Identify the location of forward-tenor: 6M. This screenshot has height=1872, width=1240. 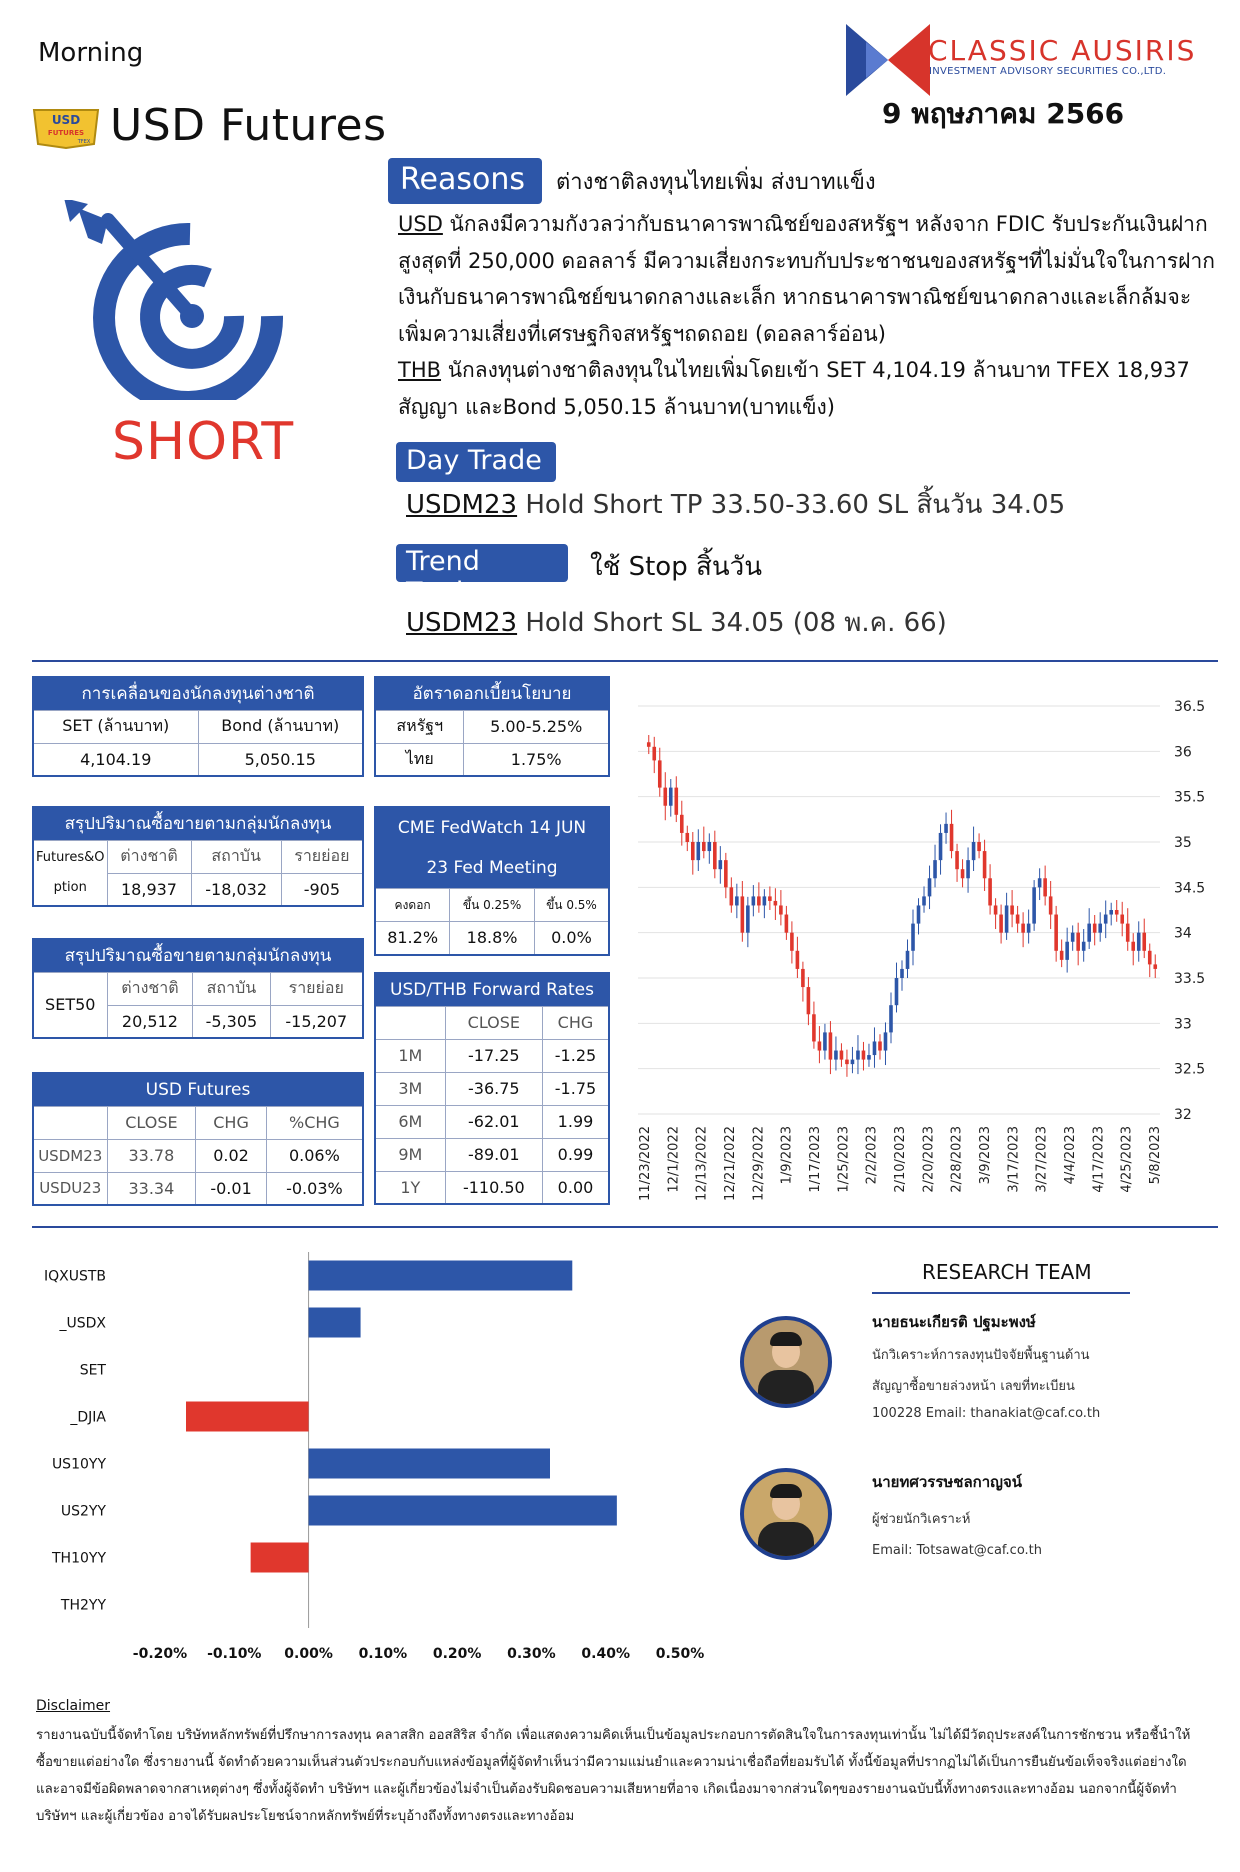
(410, 1121).